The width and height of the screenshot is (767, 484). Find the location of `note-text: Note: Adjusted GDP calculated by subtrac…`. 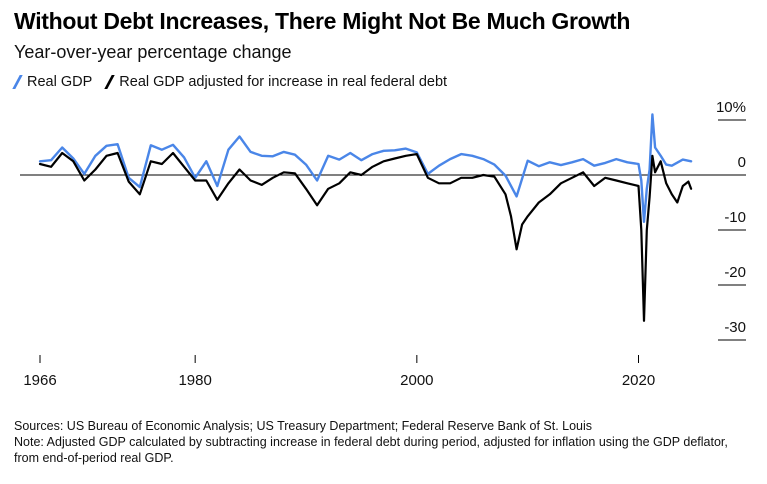

note-text: Note: Adjusted GDP calculated by subtrac… is located at coordinates (371, 450).